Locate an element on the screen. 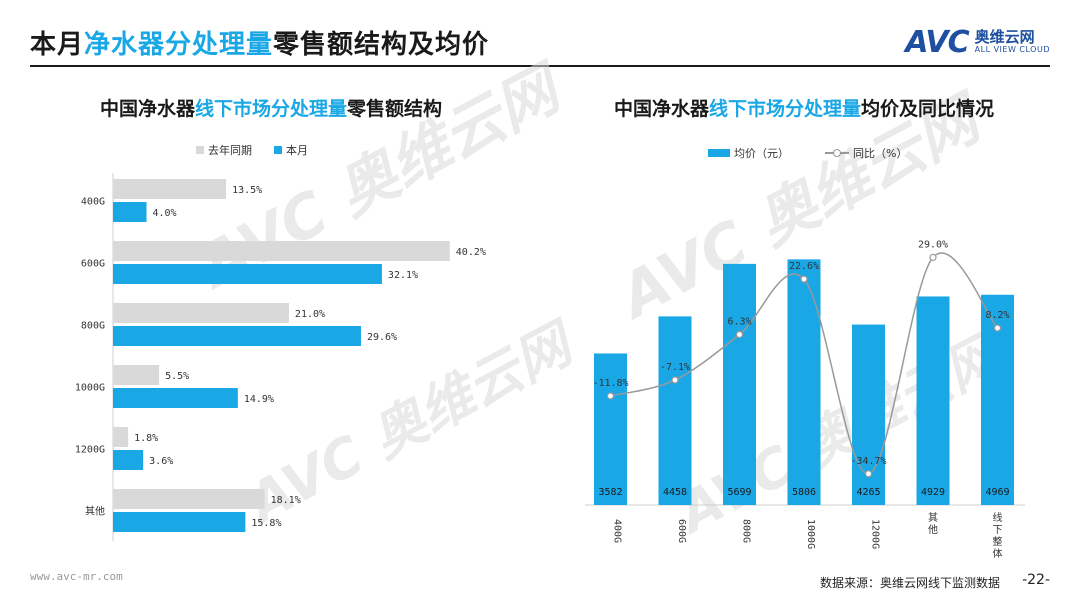  data-label-last-year: 5.5% is located at coordinates (177, 376).